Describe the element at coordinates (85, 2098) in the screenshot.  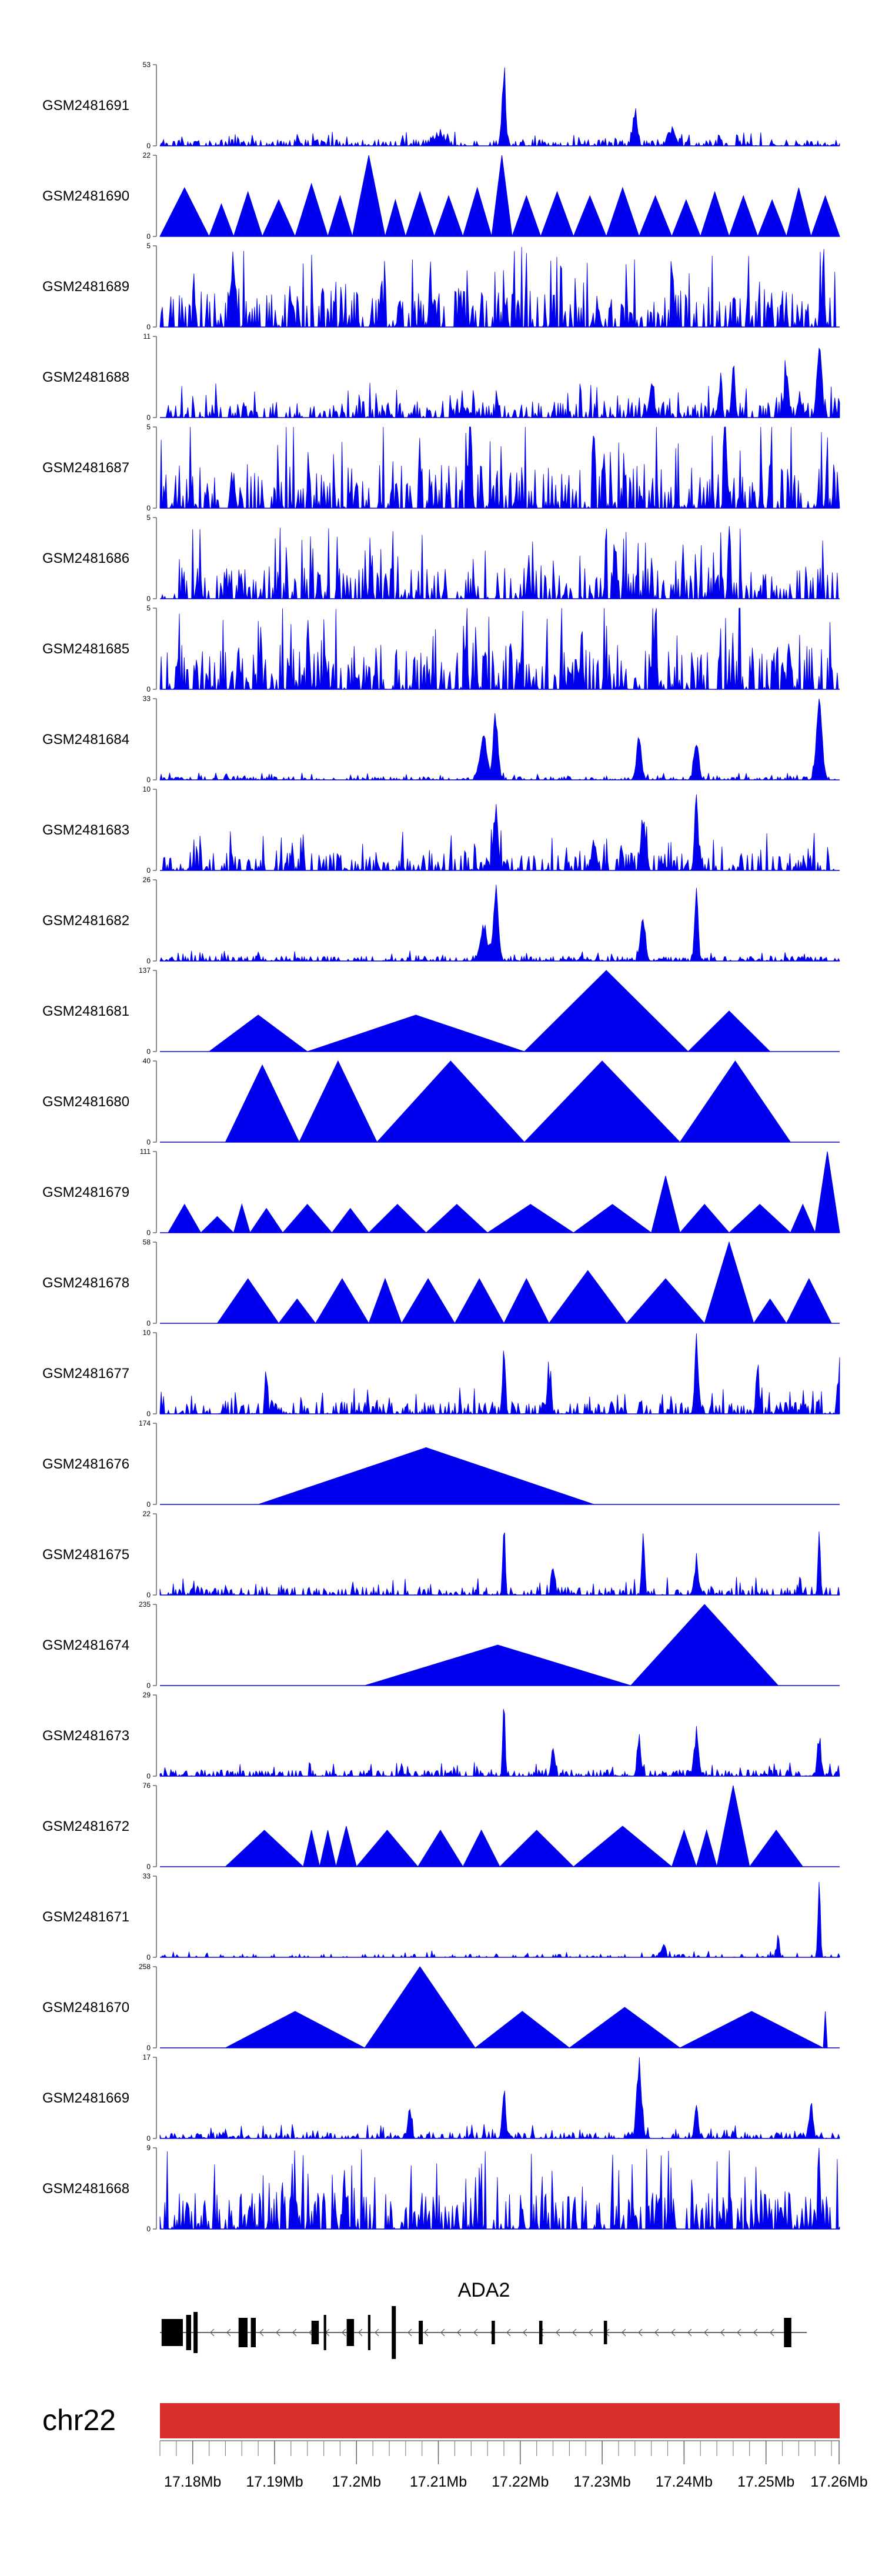
I see `track-label: GSM2481669` at that location.